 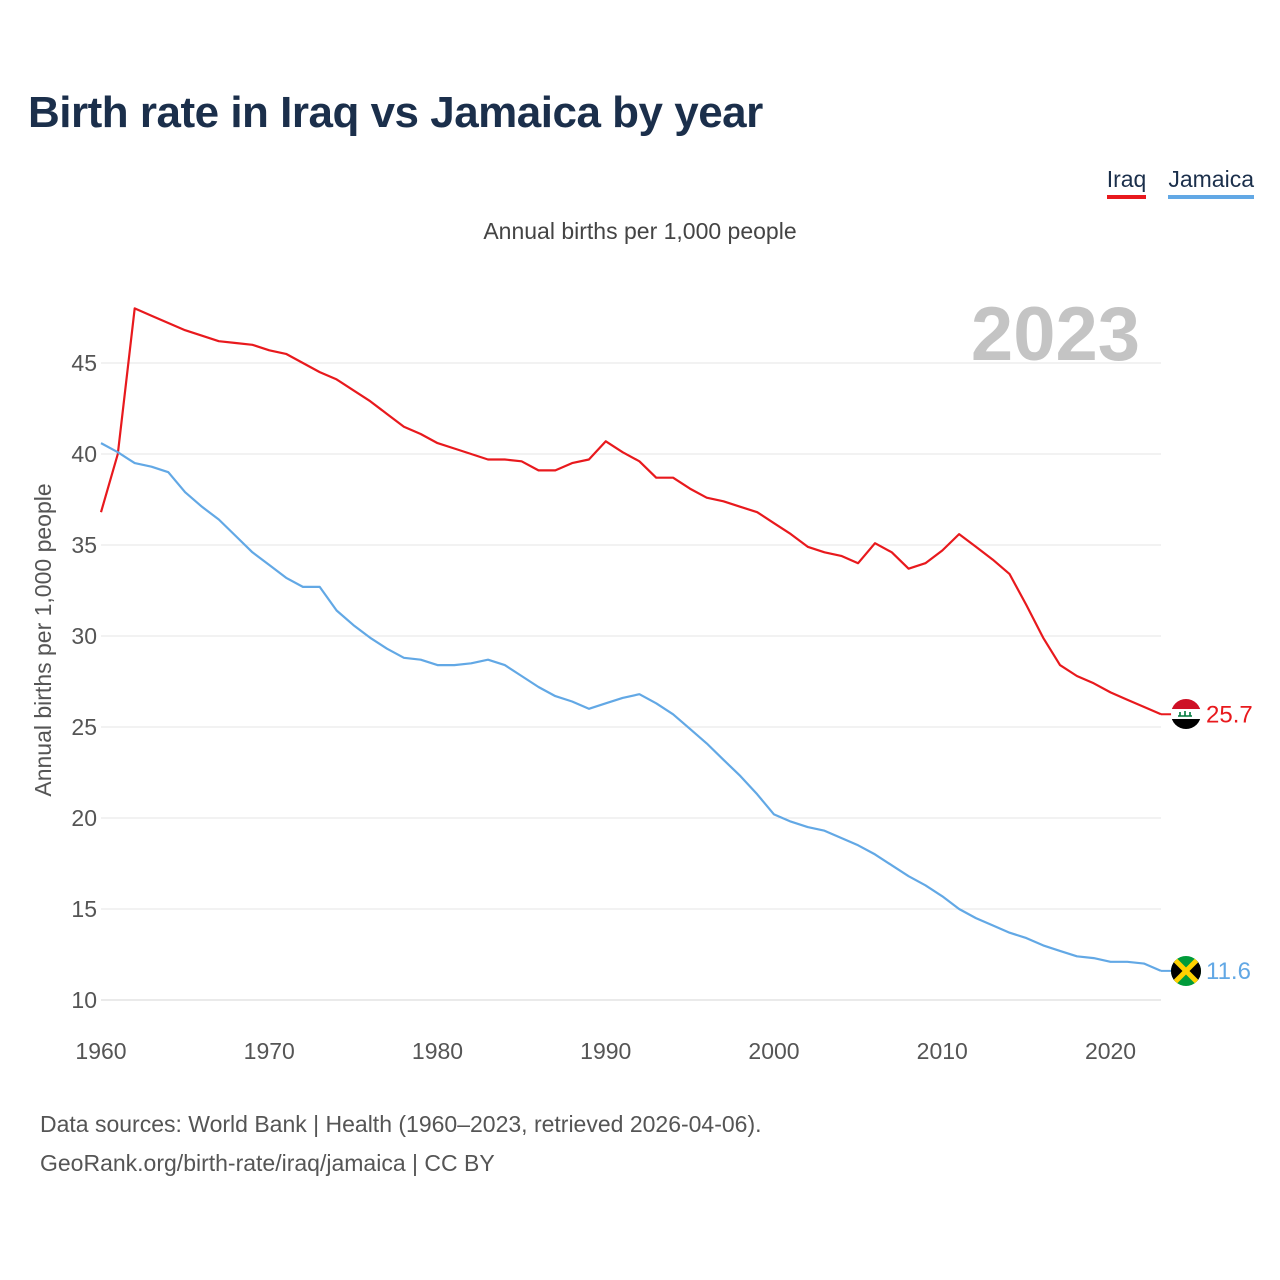 What do you see at coordinates (100, 1051) in the screenshot?
I see `x-tick-label: 1960` at bounding box center [100, 1051].